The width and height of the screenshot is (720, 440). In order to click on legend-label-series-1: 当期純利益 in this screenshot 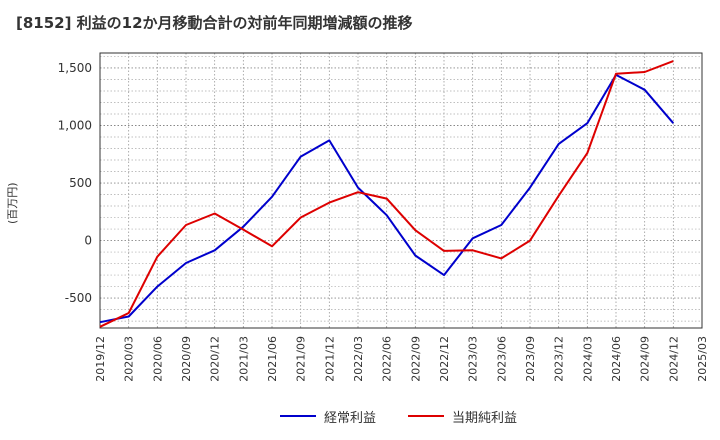, I will do `click(485, 418)`.